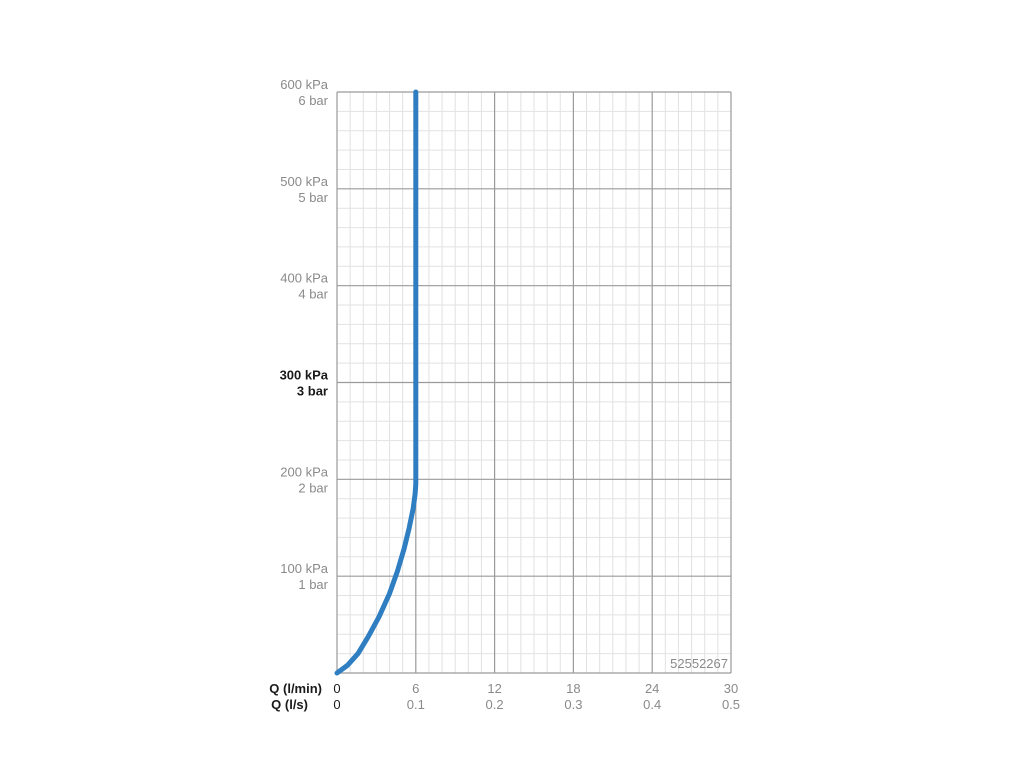 The image size is (1024, 773). I want to click on x-tick-label-ls: 0, so click(336, 704).